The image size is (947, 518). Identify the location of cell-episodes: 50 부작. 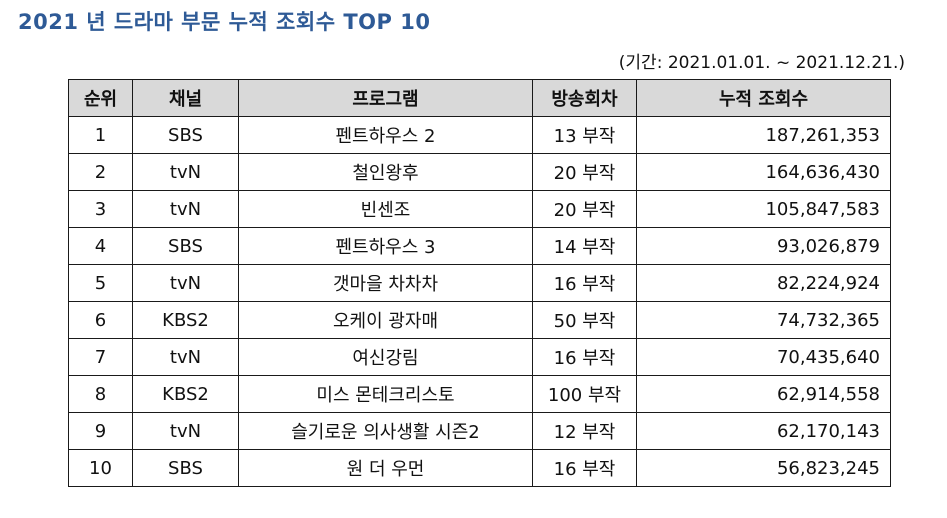
(584, 320).